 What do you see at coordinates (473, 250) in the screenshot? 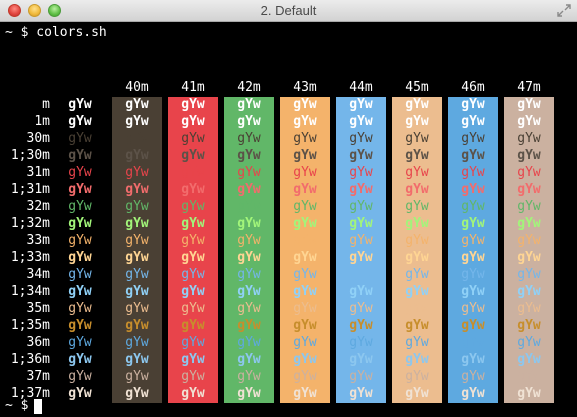
I see `bg-column-46m` at bounding box center [473, 250].